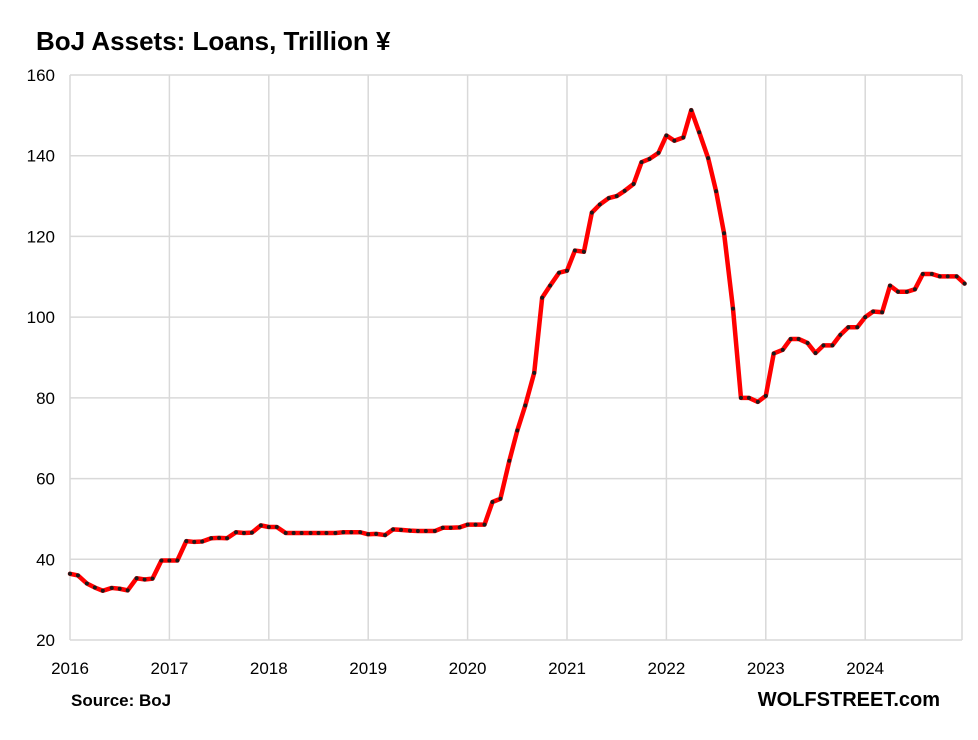 The width and height of the screenshot is (978, 740). What do you see at coordinates (849, 700) in the screenshot?
I see `brand-watermark: WOLFSTREET.com` at bounding box center [849, 700].